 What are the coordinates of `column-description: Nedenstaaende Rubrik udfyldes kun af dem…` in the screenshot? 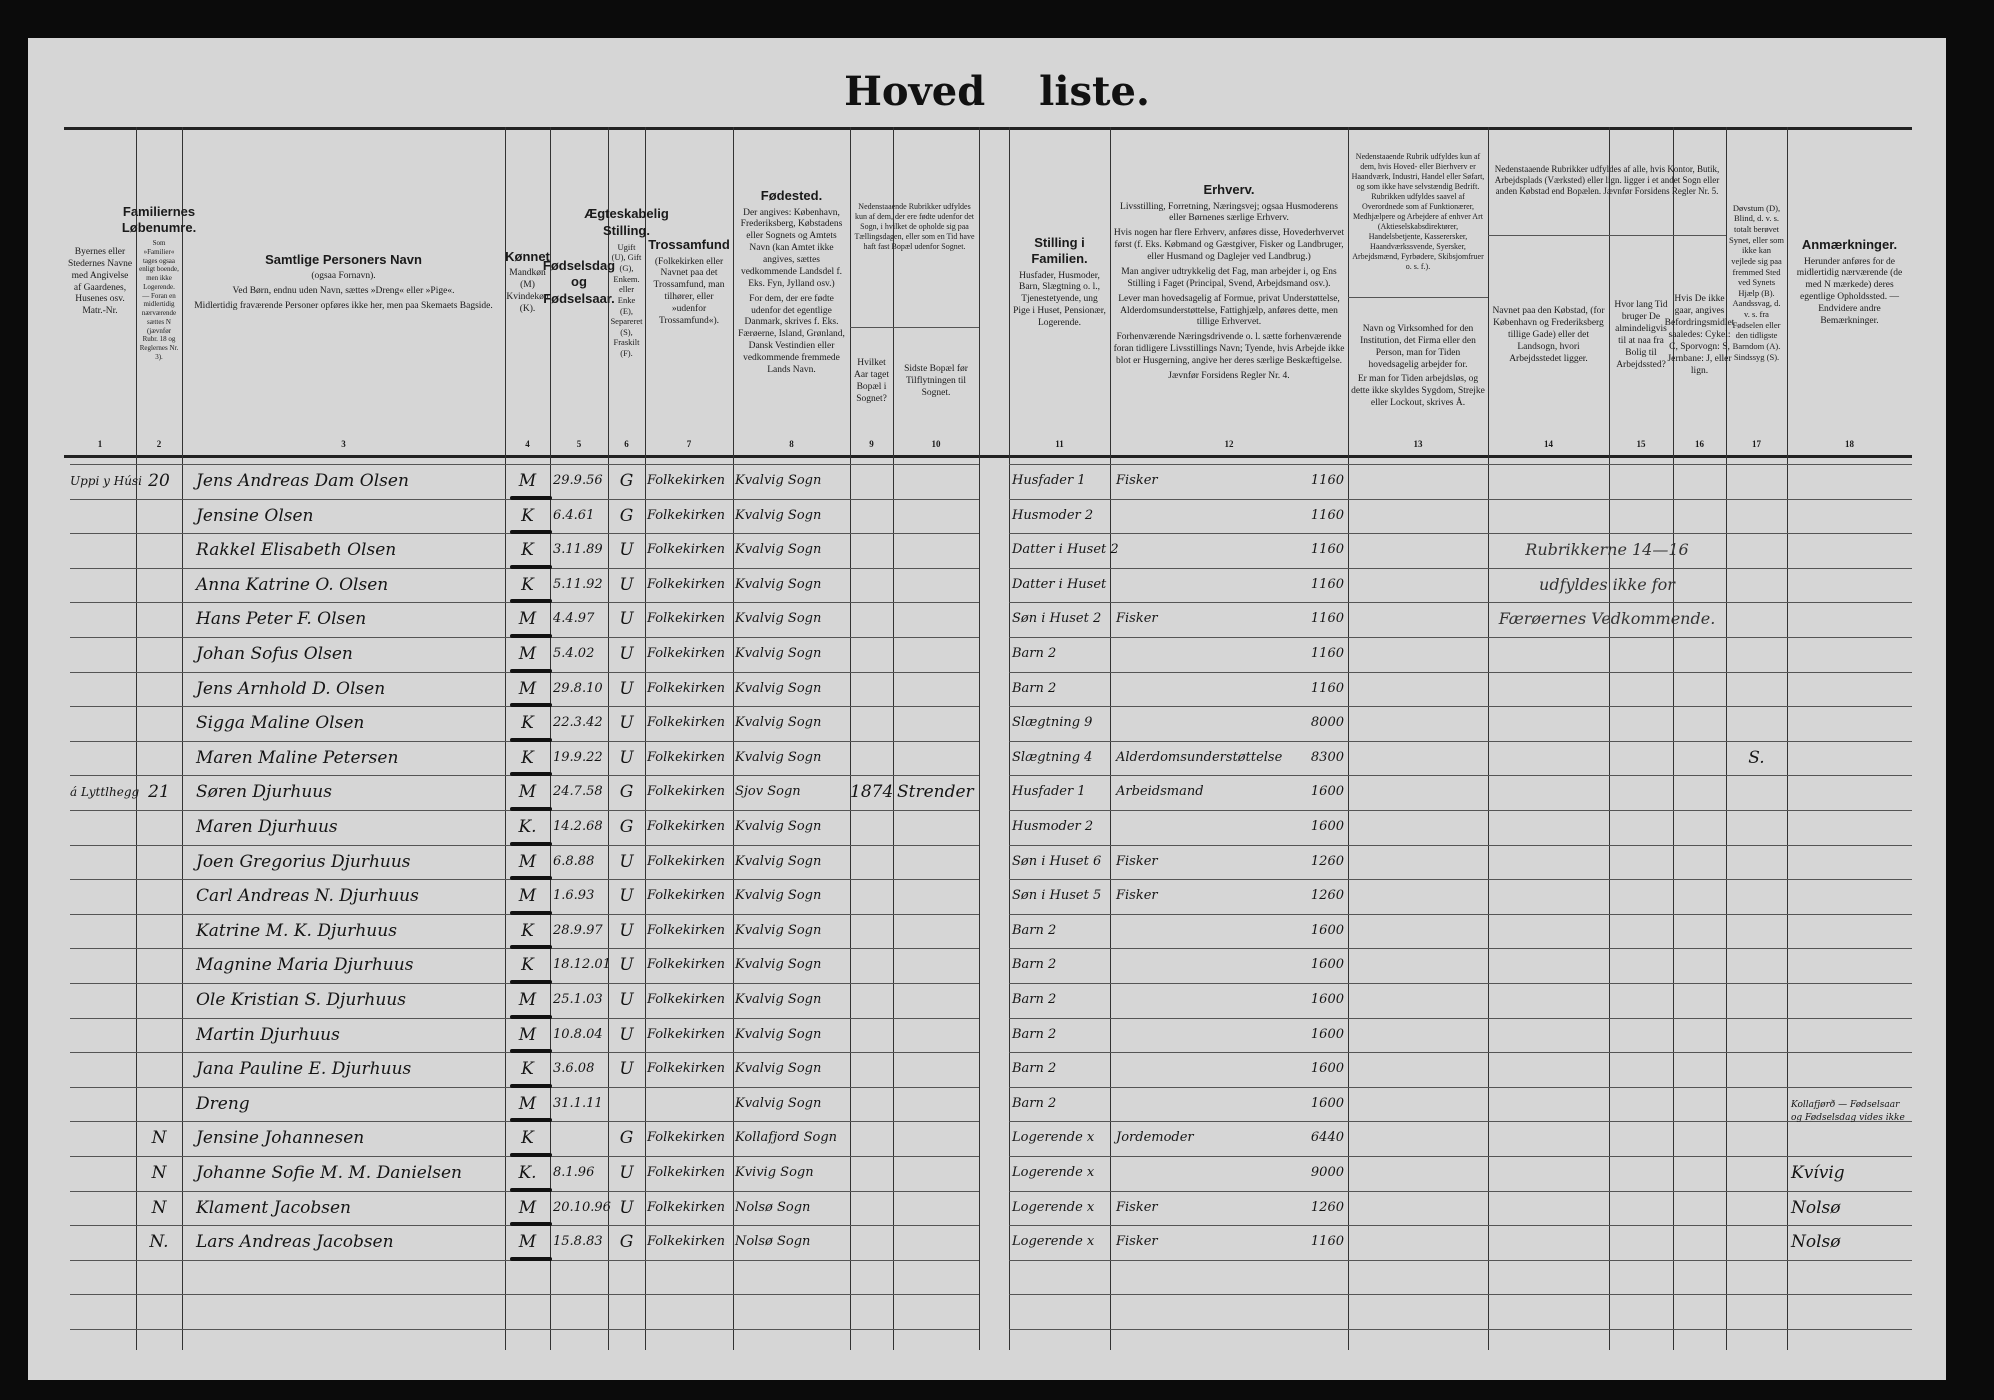 It's located at (1418, 211).